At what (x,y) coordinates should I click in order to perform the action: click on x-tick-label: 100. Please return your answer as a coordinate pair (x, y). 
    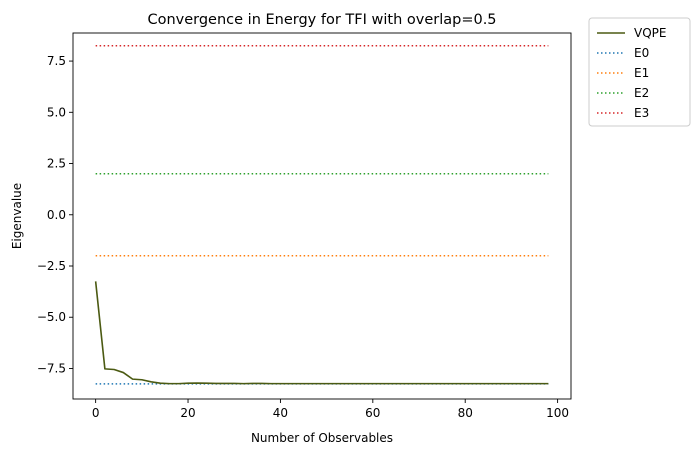
    Looking at the image, I should click on (557, 413).